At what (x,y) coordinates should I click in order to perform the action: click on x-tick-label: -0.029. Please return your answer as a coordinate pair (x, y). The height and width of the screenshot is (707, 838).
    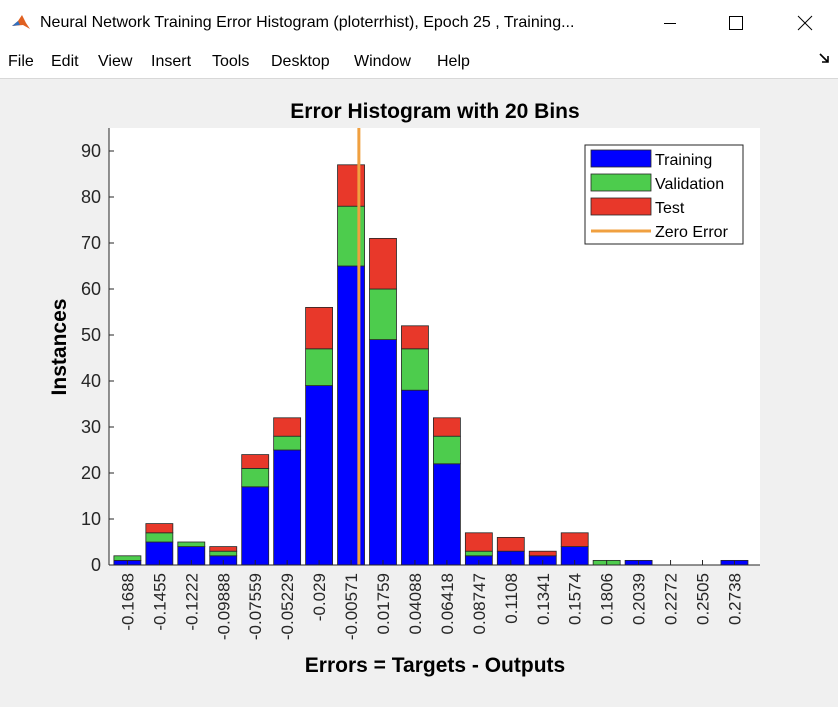
    Looking at the image, I should click on (319, 597).